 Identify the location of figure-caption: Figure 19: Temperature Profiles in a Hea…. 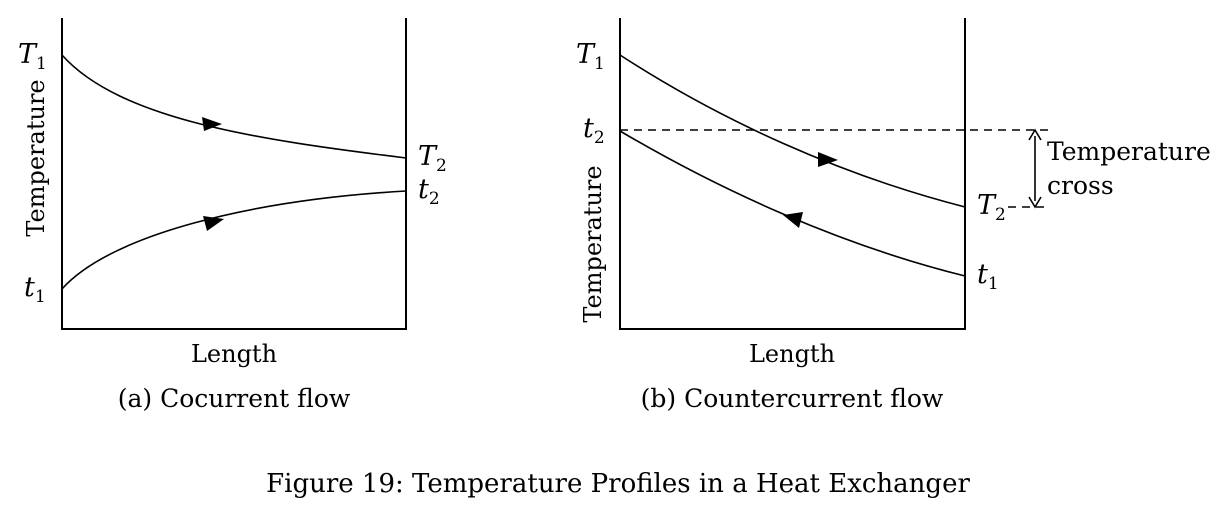
(618, 484).